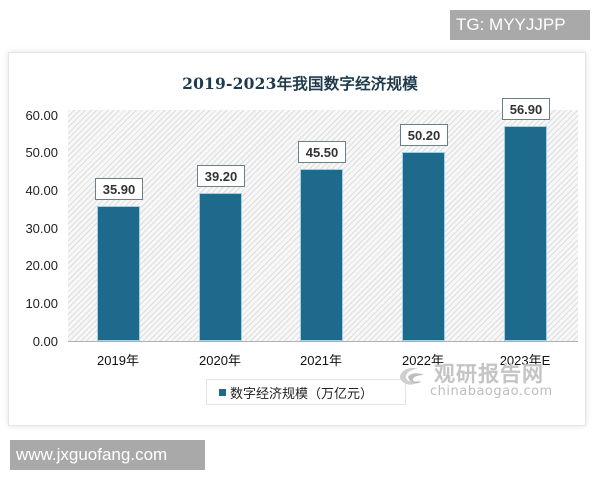 The width and height of the screenshot is (600, 480). What do you see at coordinates (118, 273) in the screenshot?
I see `bar-2019` at bounding box center [118, 273].